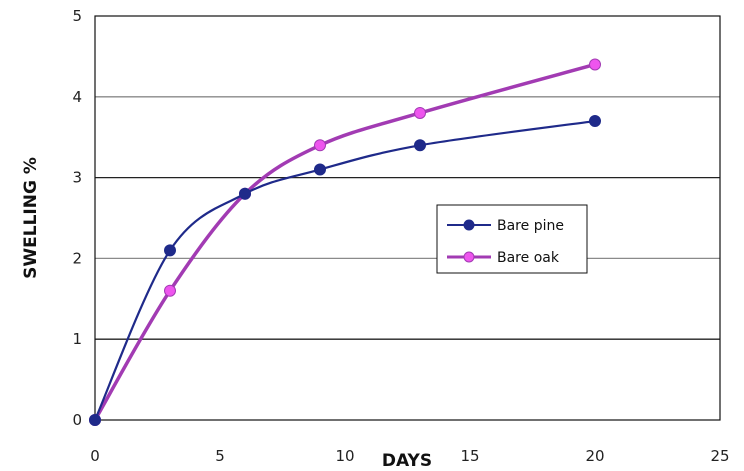 This screenshot has height=471, width=744. What do you see at coordinates (469, 225) in the screenshot?
I see `legend-marker-bare-pine` at bounding box center [469, 225].